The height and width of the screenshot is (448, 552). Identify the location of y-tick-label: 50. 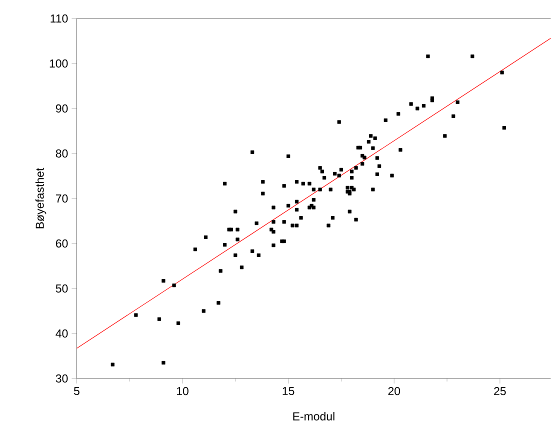
(62, 288).